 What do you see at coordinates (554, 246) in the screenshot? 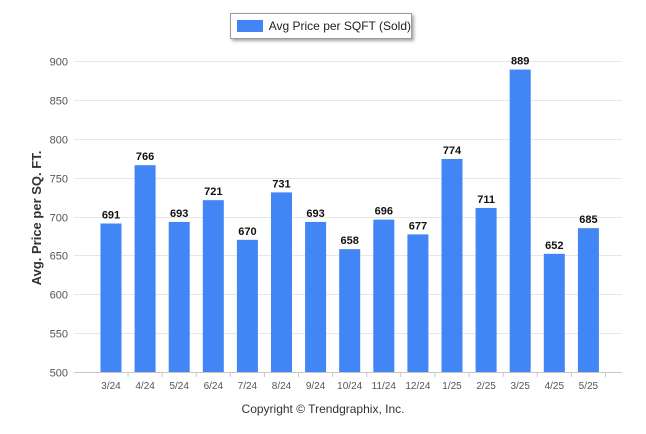
I see `data-label: 652` at bounding box center [554, 246].